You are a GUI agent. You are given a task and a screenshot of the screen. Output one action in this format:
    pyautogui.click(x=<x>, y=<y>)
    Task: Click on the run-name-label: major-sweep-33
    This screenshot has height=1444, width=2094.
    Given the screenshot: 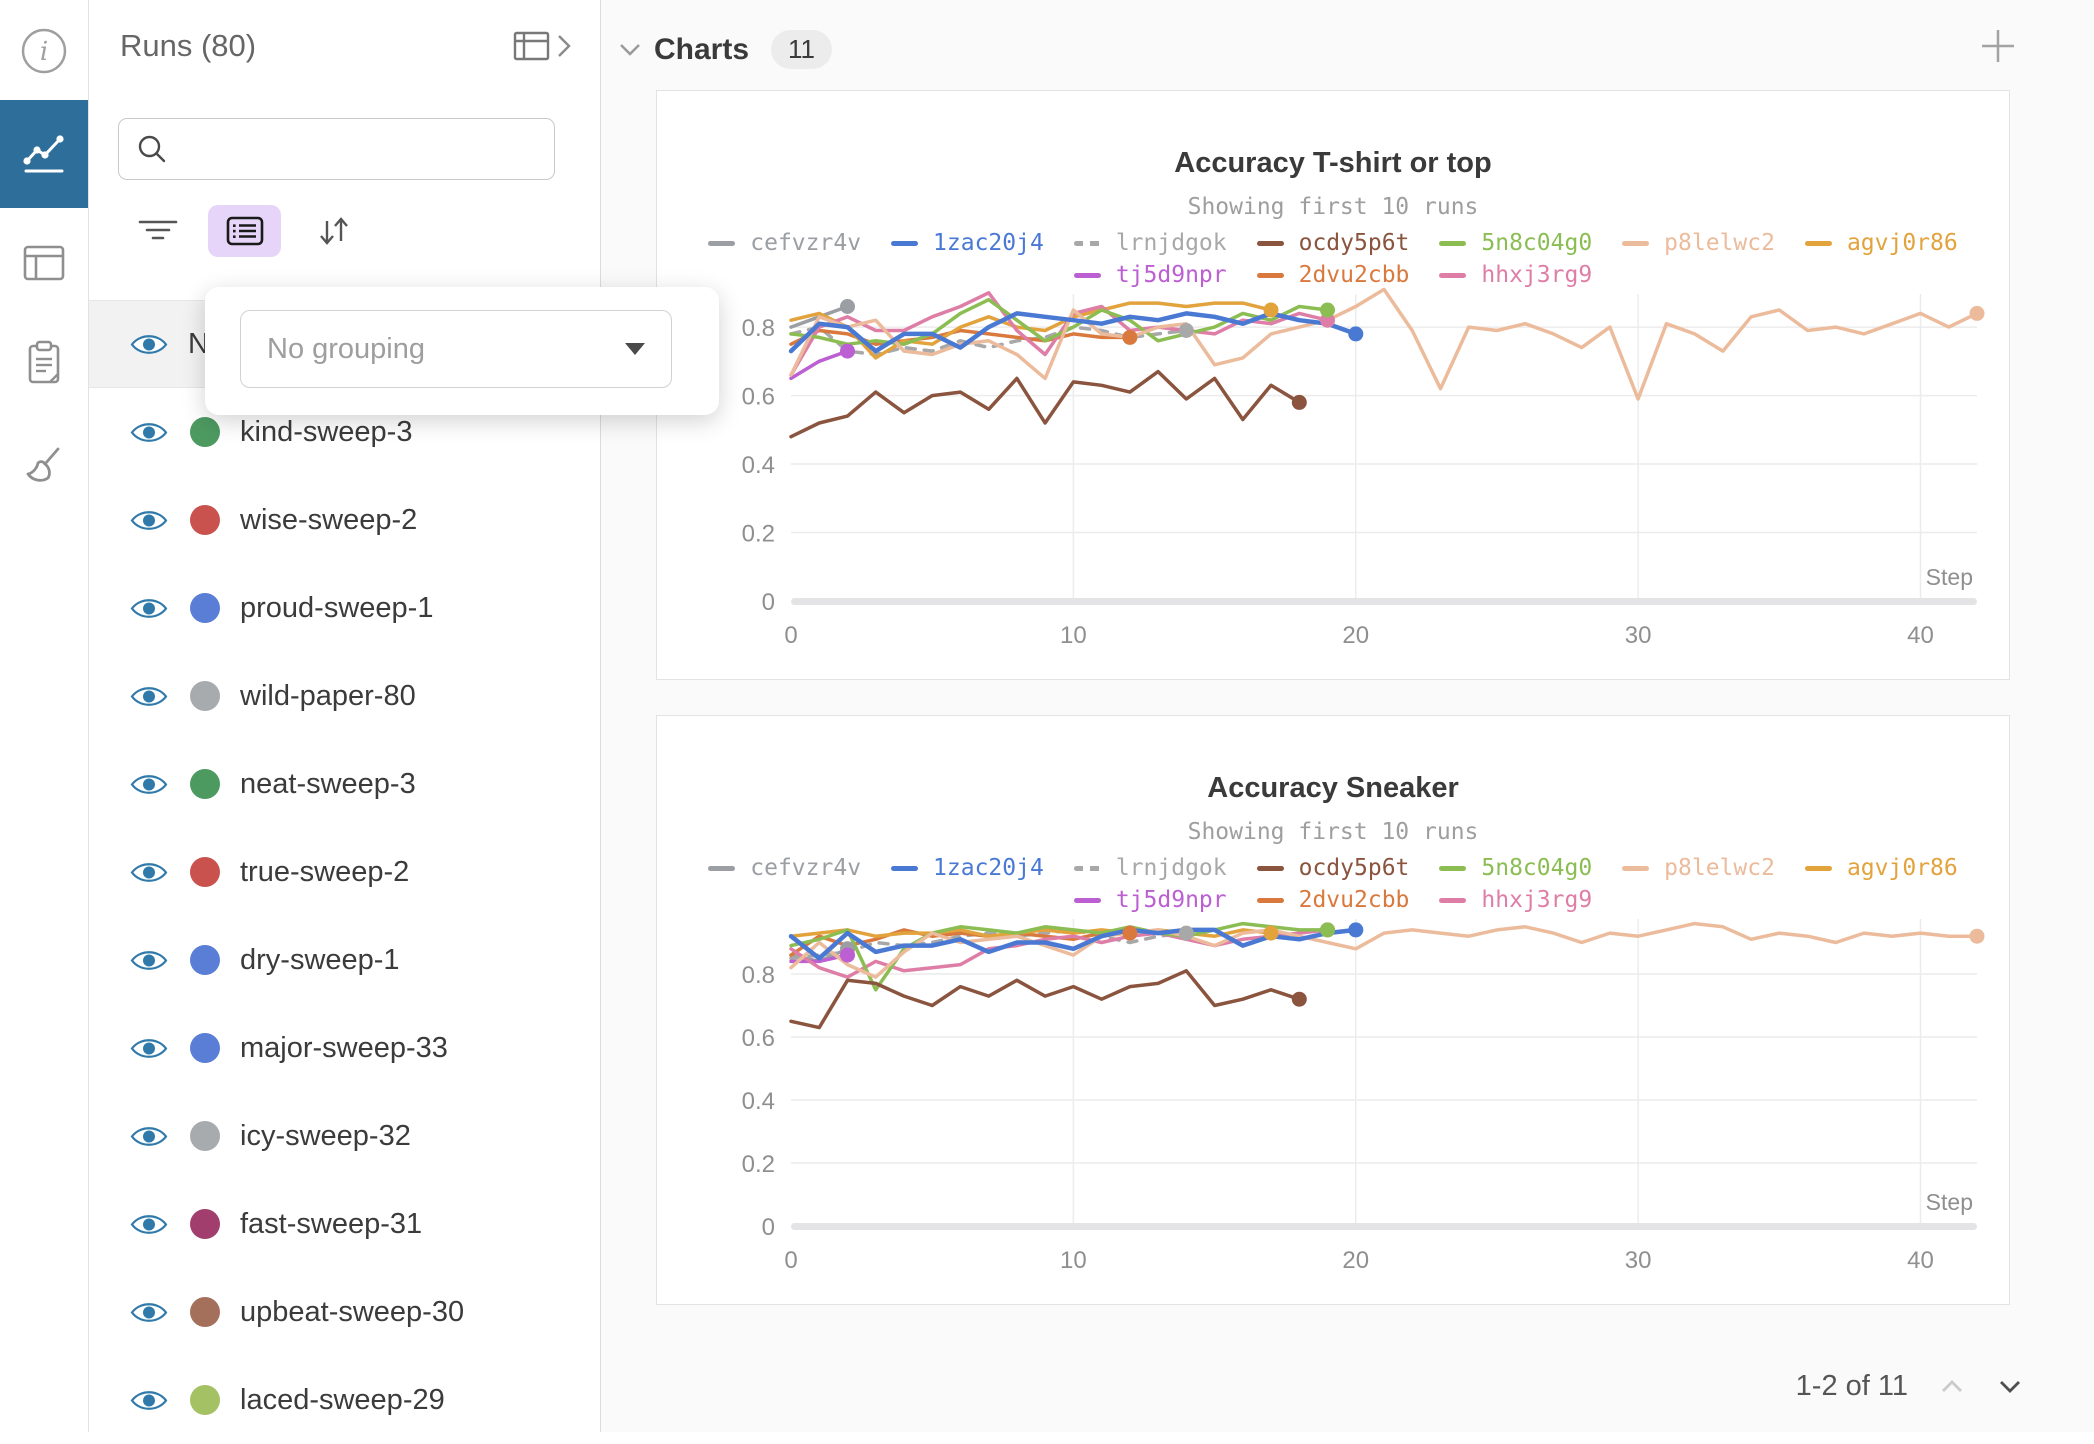 What is the action you would take?
    pyautogui.click(x=344, y=1047)
    